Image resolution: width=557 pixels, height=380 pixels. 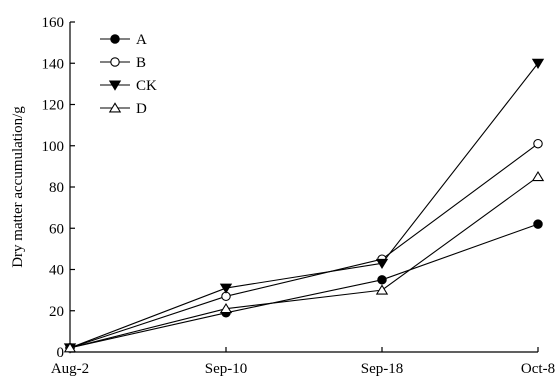 What do you see at coordinates (53, 23) in the screenshot?
I see `y-tick-label: 160` at bounding box center [53, 23].